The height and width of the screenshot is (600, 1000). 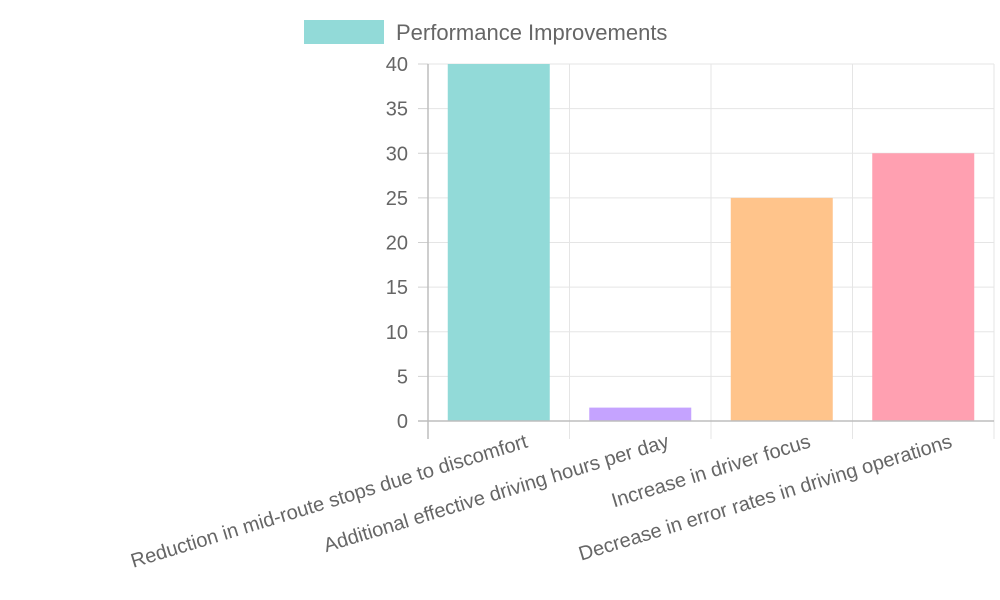 What do you see at coordinates (531, 32) in the screenshot?
I see `legend-label: Performance Improvements` at bounding box center [531, 32].